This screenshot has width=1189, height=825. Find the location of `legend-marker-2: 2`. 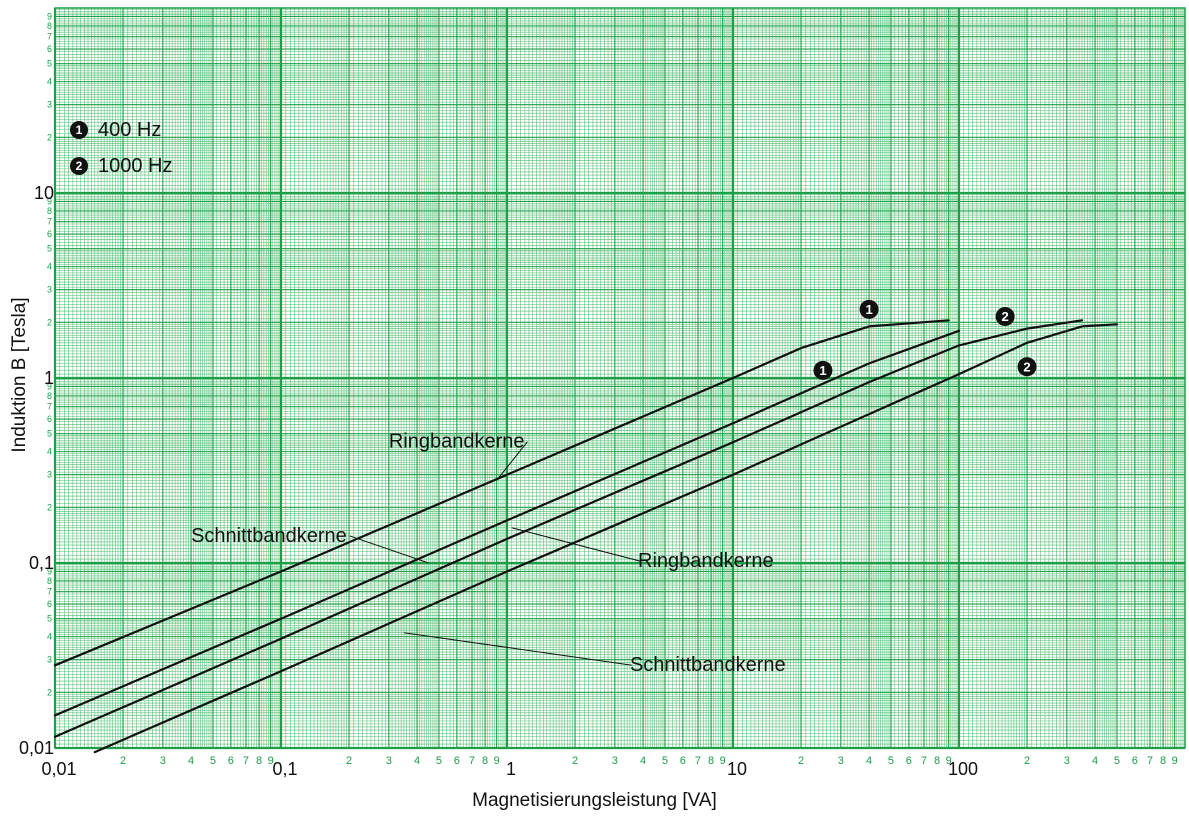

legend-marker-2: 2 is located at coordinates (79, 166).